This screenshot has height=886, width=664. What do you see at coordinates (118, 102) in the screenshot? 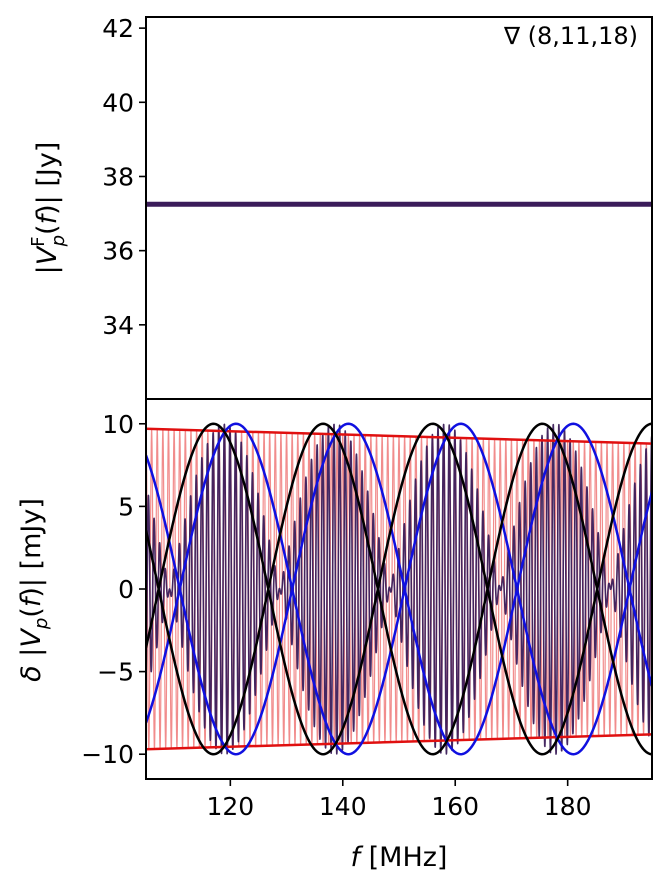
I see `top-y-tick-label: 40` at bounding box center [118, 102].